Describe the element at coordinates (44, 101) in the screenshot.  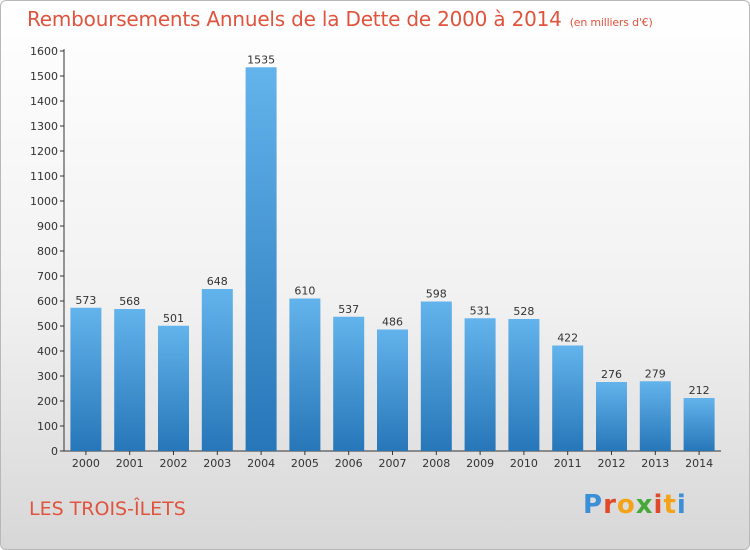
I see `y-tick-label: 1400` at that location.